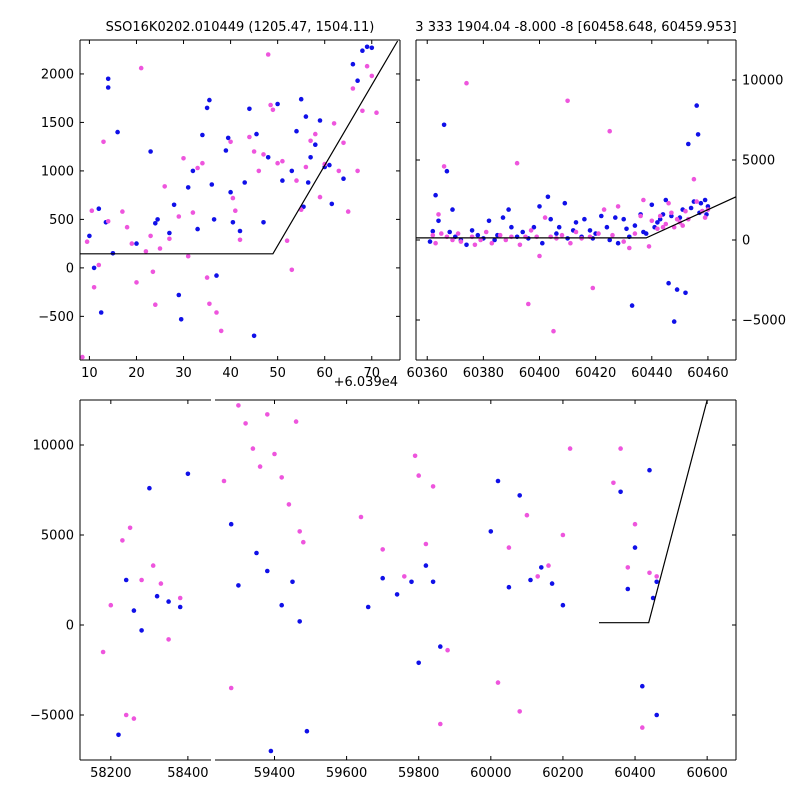 The height and width of the screenshot is (800, 800). Describe the element at coordinates (371, 373) in the screenshot. I see `x-tick-label: 70` at that location.